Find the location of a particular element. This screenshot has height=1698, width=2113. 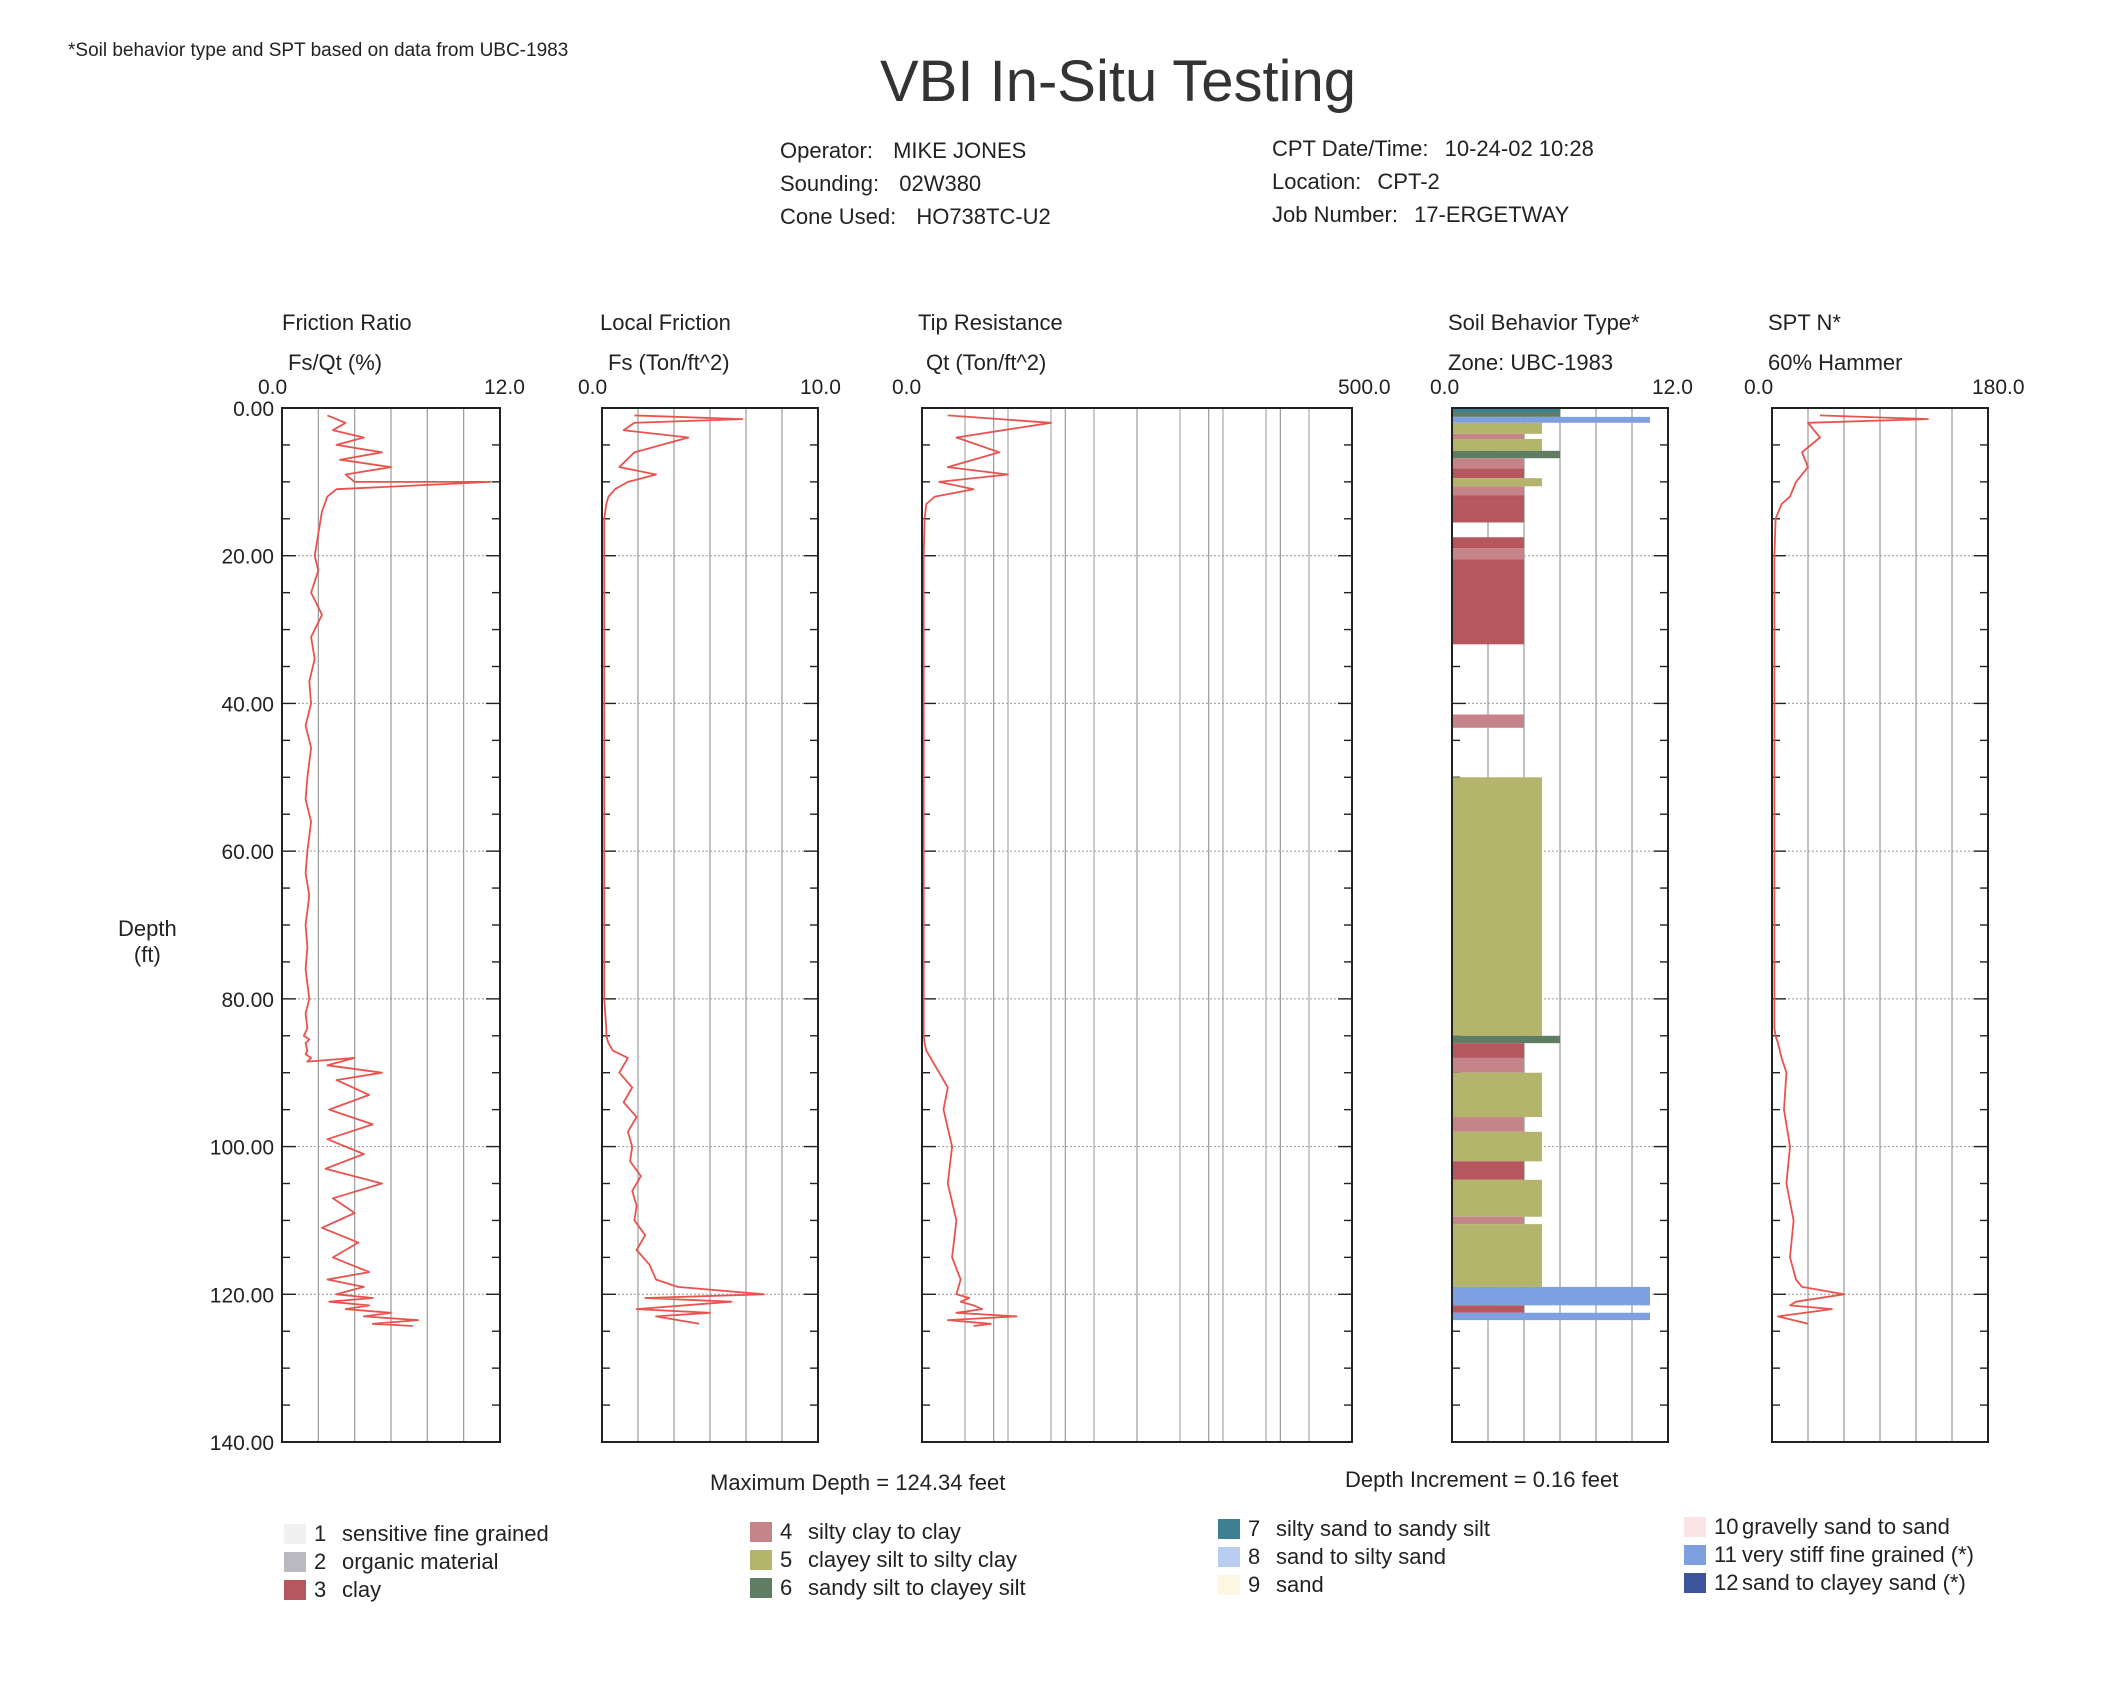

job-row: Job Number: 17-ERGETWAY is located at coordinates (1420, 215).